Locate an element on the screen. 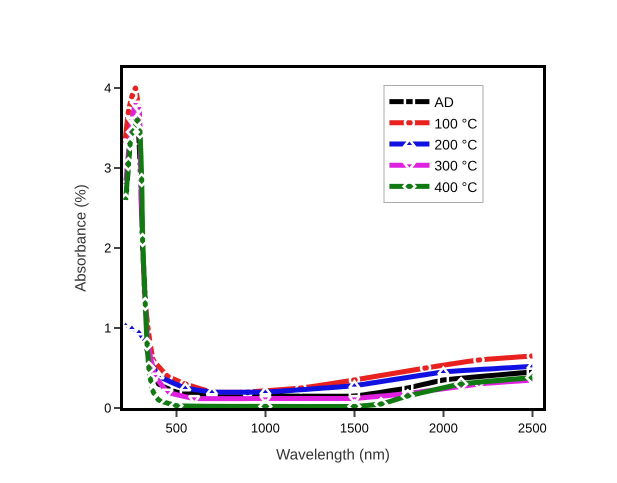  legend-label: AD is located at coordinates (444, 102).